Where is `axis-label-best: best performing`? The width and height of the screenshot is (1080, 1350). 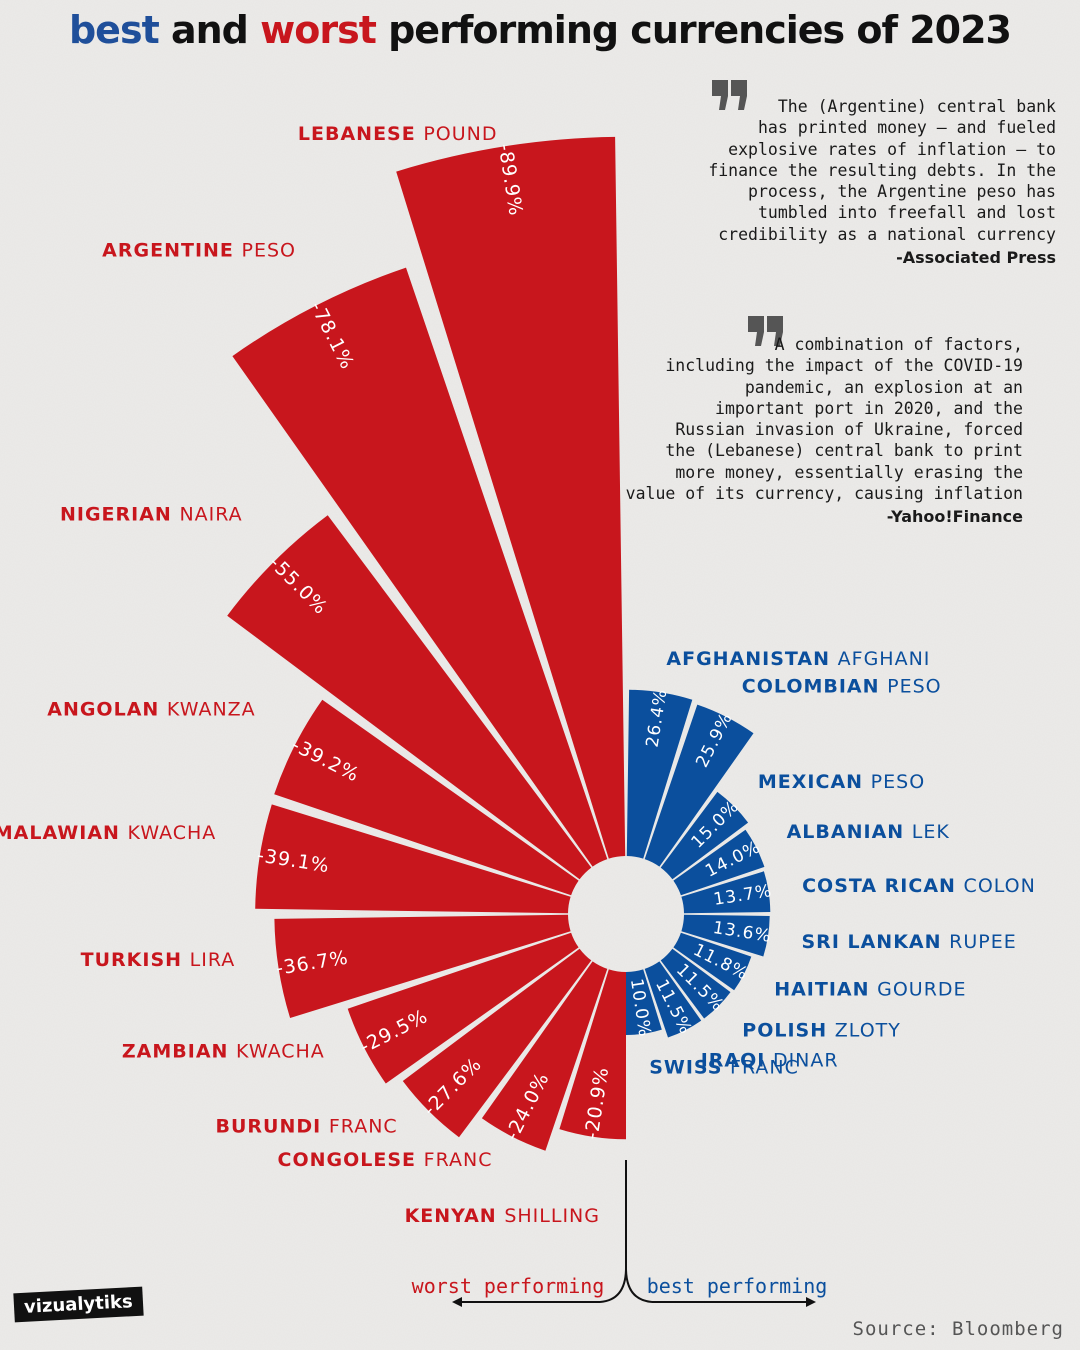
axis-label-best: best performing is located at coordinates (737, 1286).